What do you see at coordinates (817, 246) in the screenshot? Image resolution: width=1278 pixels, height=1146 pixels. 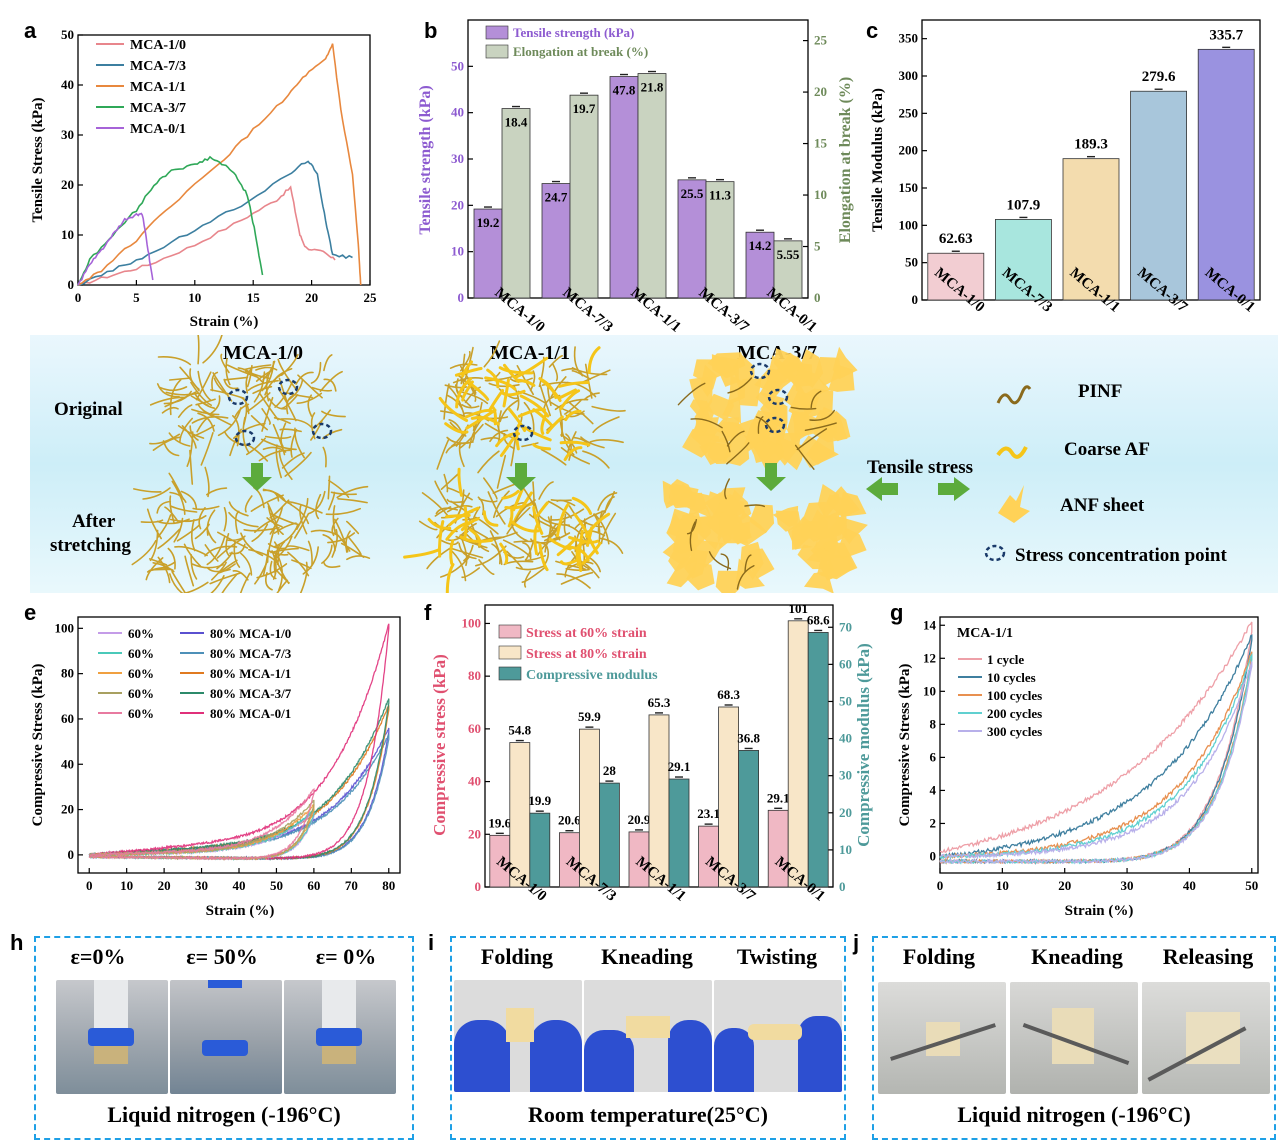 I see `y-tick-label: 5` at bounding box center [817, 246].